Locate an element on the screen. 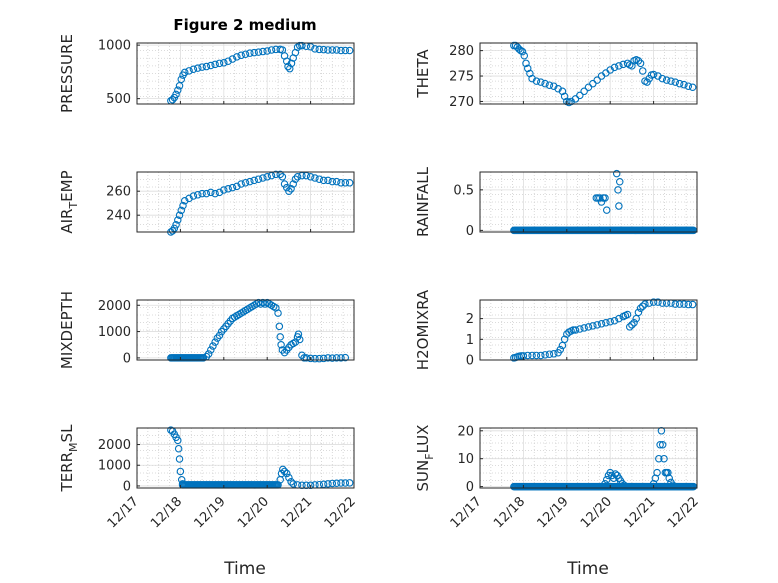 The width and height of the screenshot is (778, 583). y-axis-label: H2OMIXRA is located at coordinates (423, 329).